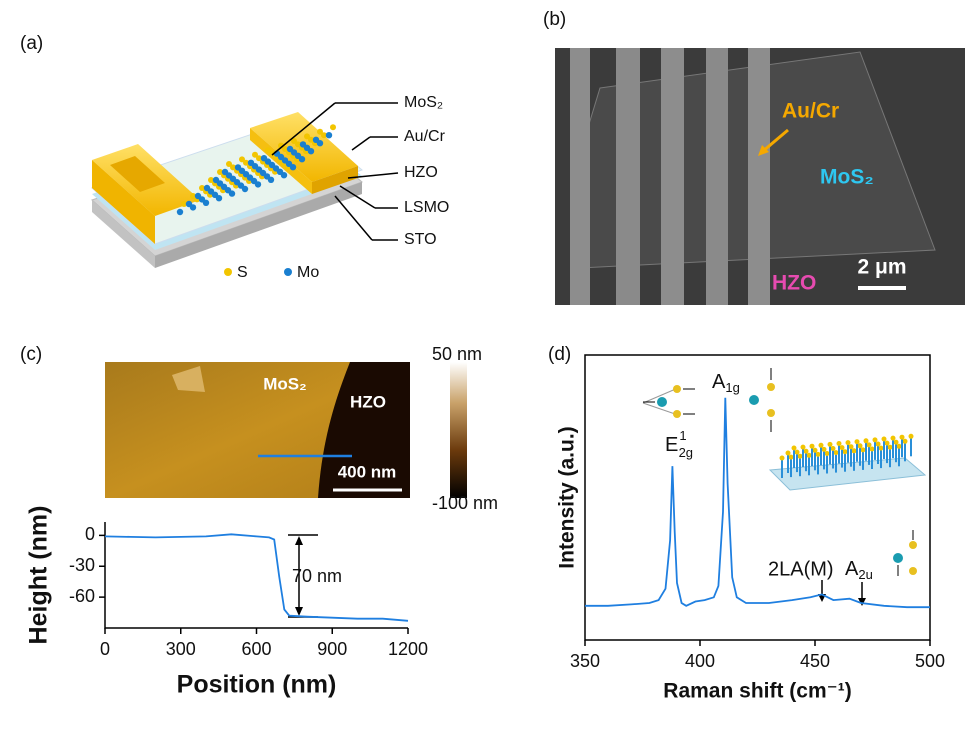 This screenshot has width=975, height=729. What do you see at coordinates (82, 565) in the screenshot?
I see `y-tick-label: -30` at bounding box center [82, 565].